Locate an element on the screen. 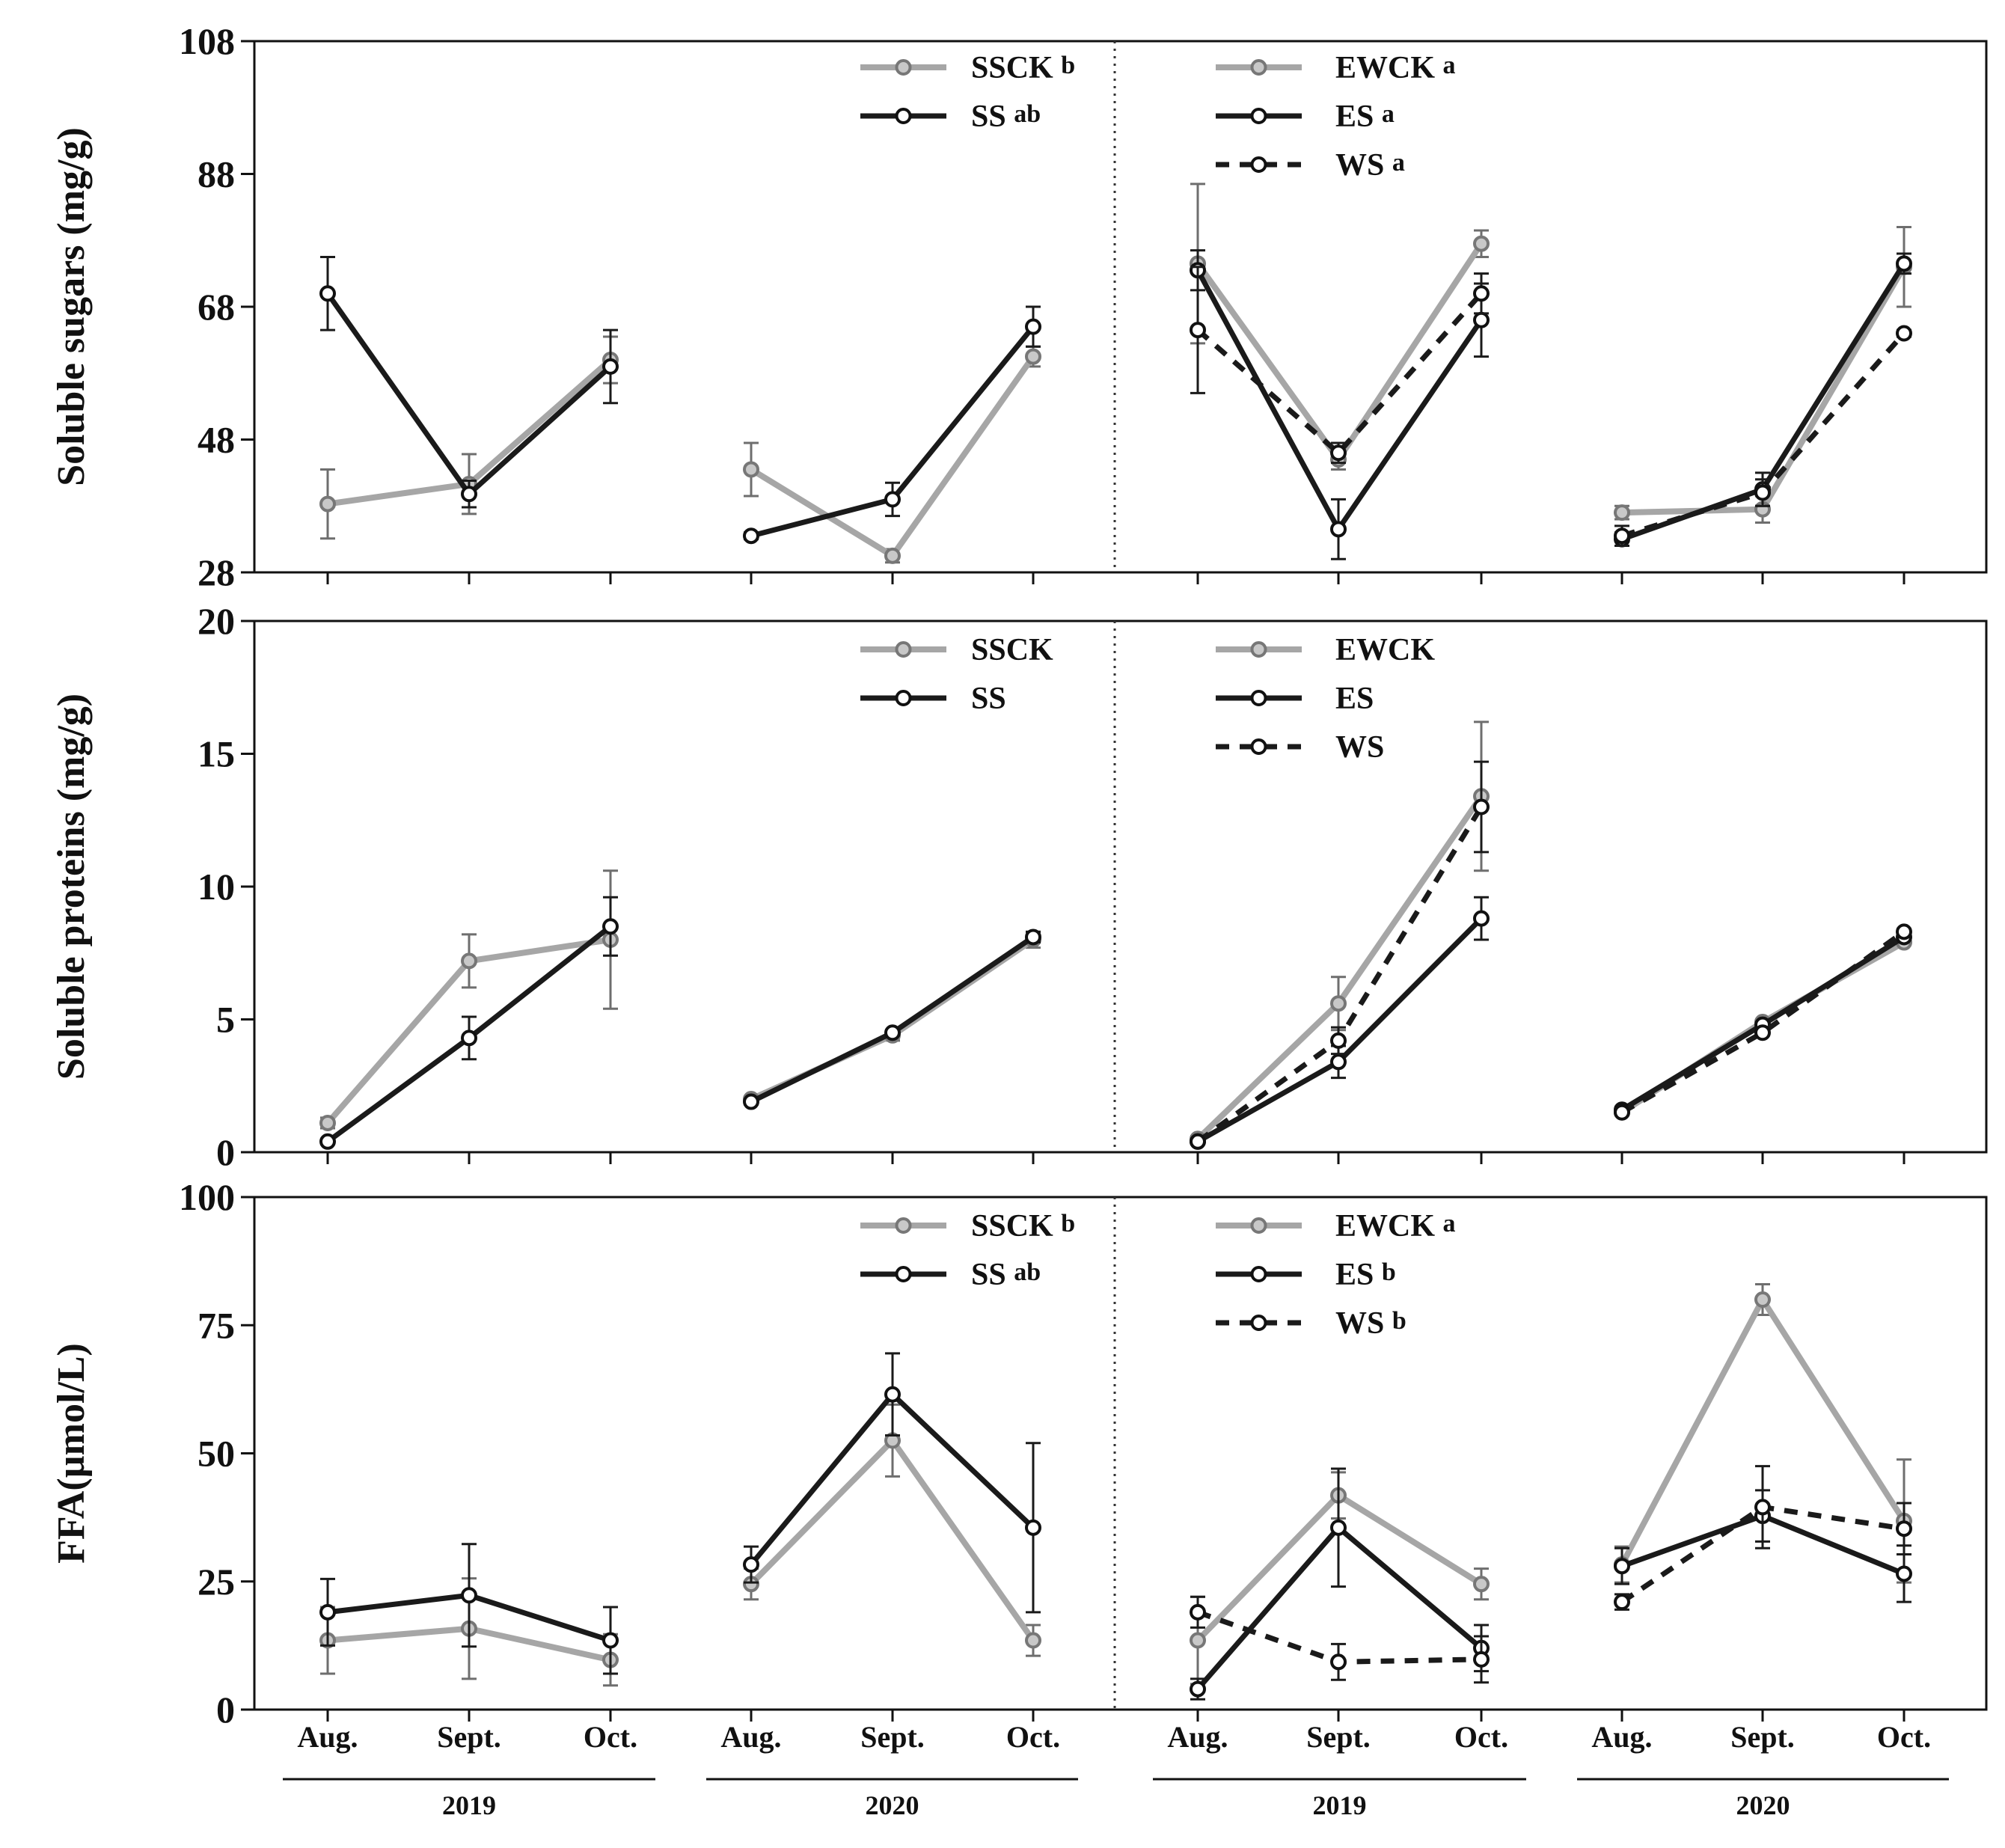  series-line is located at coordinates (1763, 1022).